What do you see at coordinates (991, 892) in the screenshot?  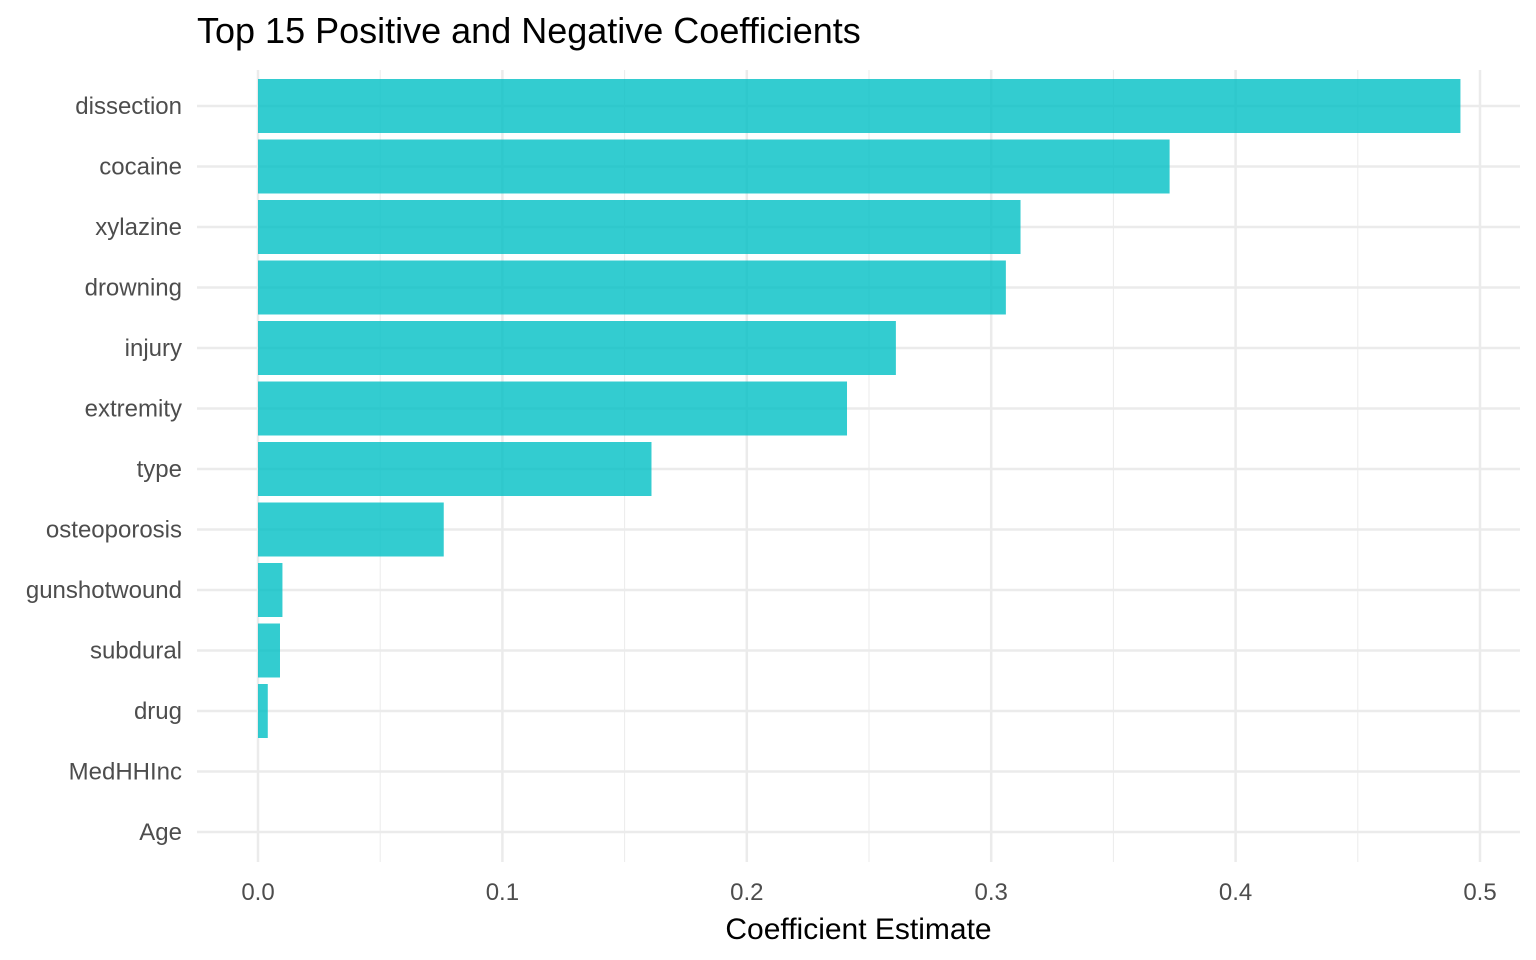 I see `x-tick-label: 0.3` at bounding box center [991, 892].